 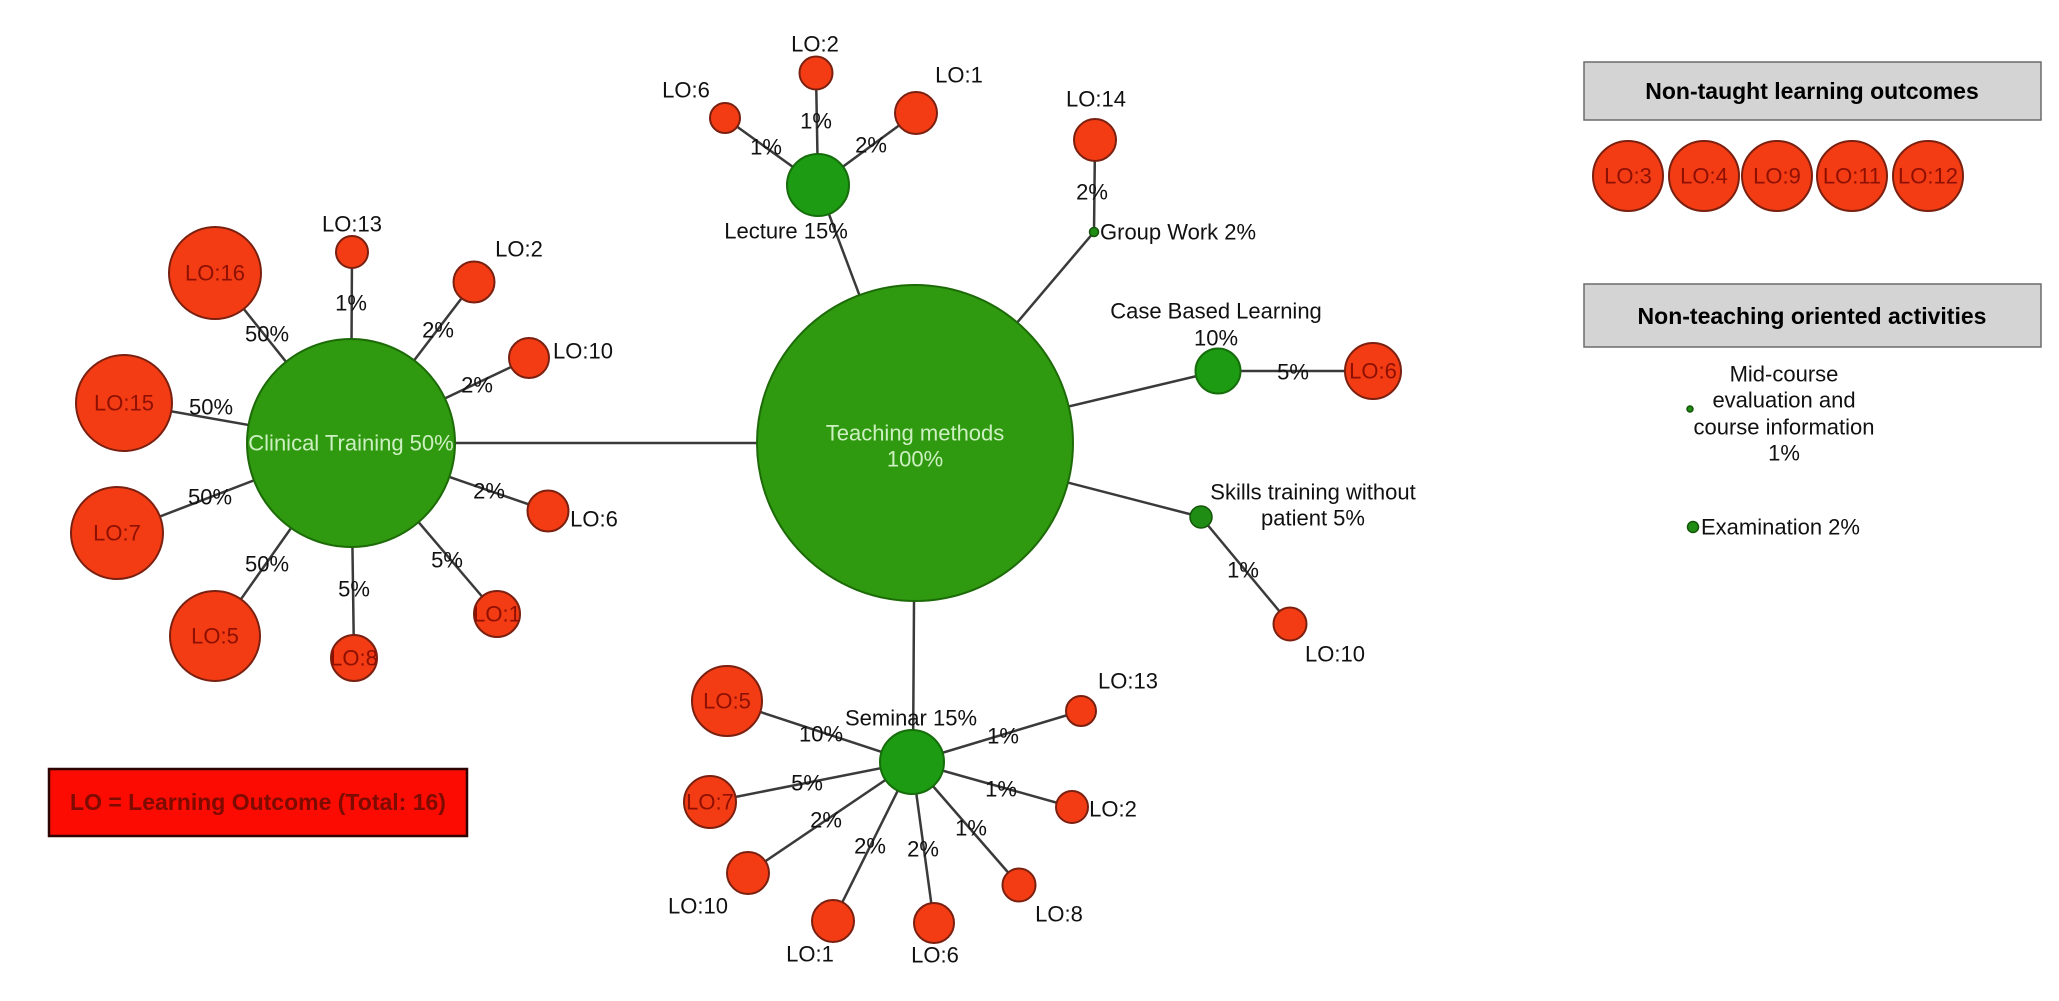 I want to click on svg-text: evaluation and, so click(x=1783, y=400).